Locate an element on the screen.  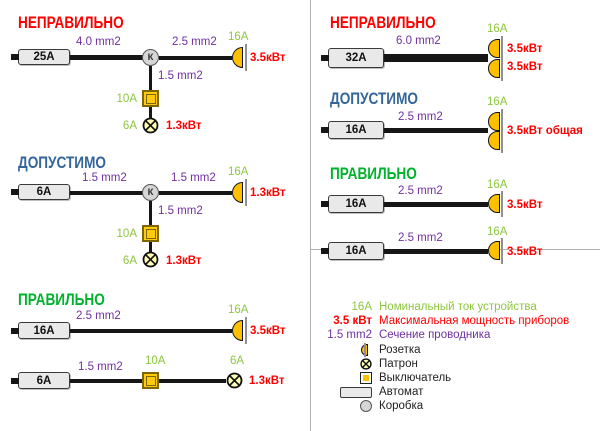
legend-desc: Максимальная мощность приборов is located at coordinates (474, 321).